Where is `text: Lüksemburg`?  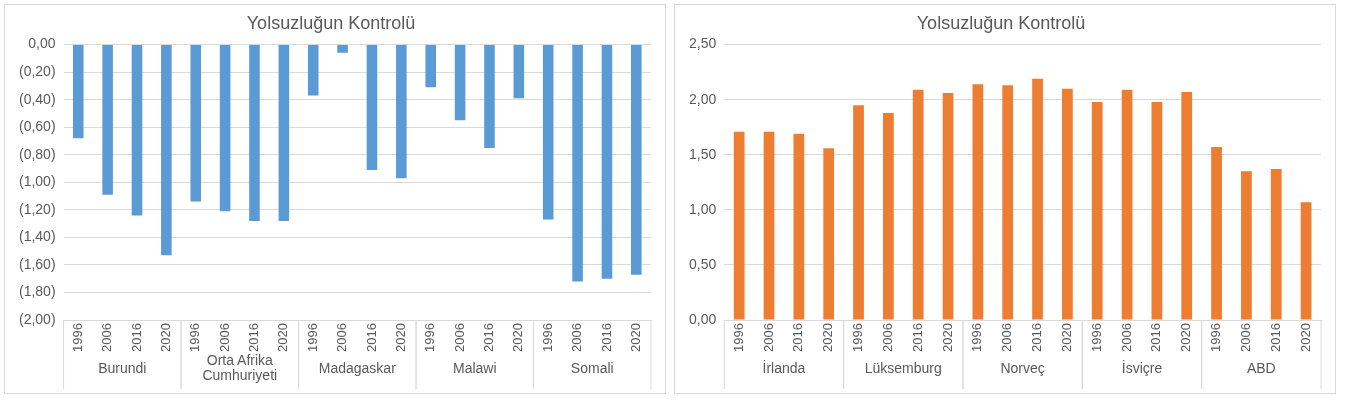 text: Lüksemburg is located at coordinates (903, 367).